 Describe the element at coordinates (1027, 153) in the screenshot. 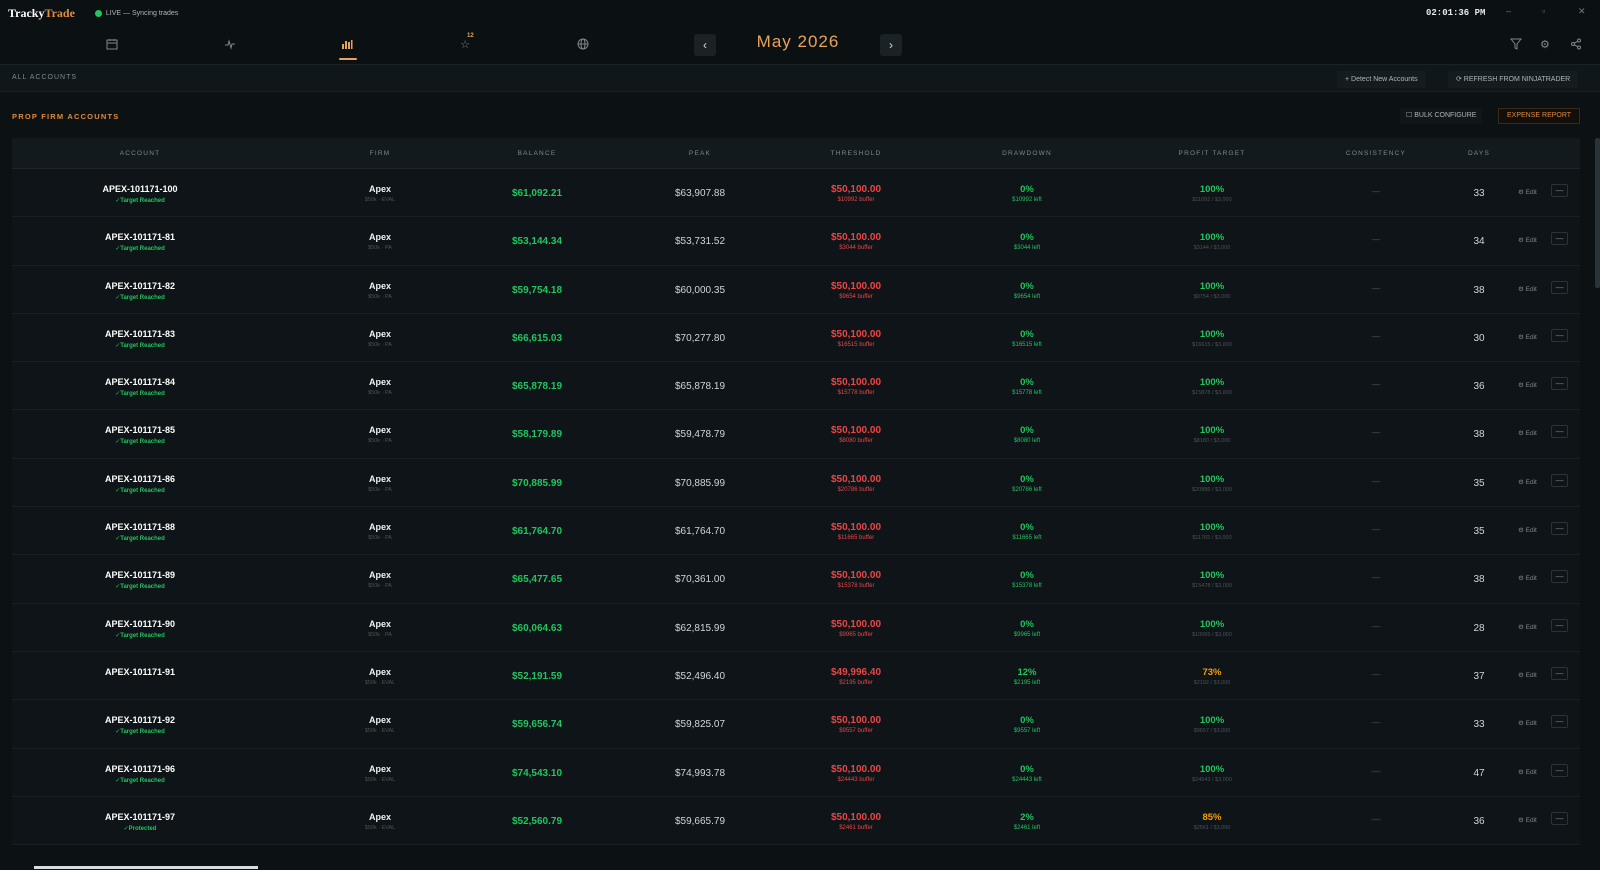

I see `column-header: DRAWDOWN` at that location.